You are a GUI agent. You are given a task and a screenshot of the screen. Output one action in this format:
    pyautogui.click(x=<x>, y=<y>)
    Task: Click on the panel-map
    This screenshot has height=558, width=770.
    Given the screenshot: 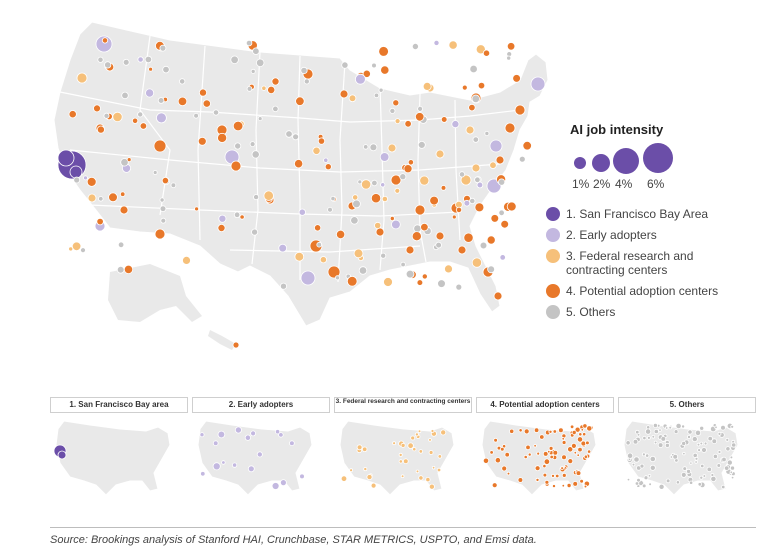 What is the action you would take?
    pyautogui.click(x=255, y=458)
    